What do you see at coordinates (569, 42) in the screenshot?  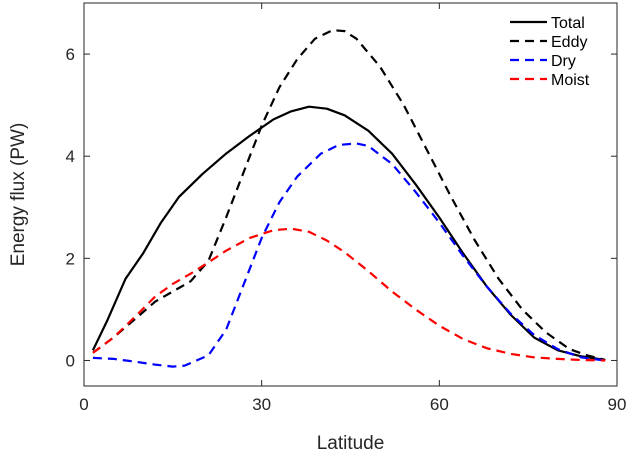 I see `legend-label-eddy: Eddy` at bounding box center [569, 42].